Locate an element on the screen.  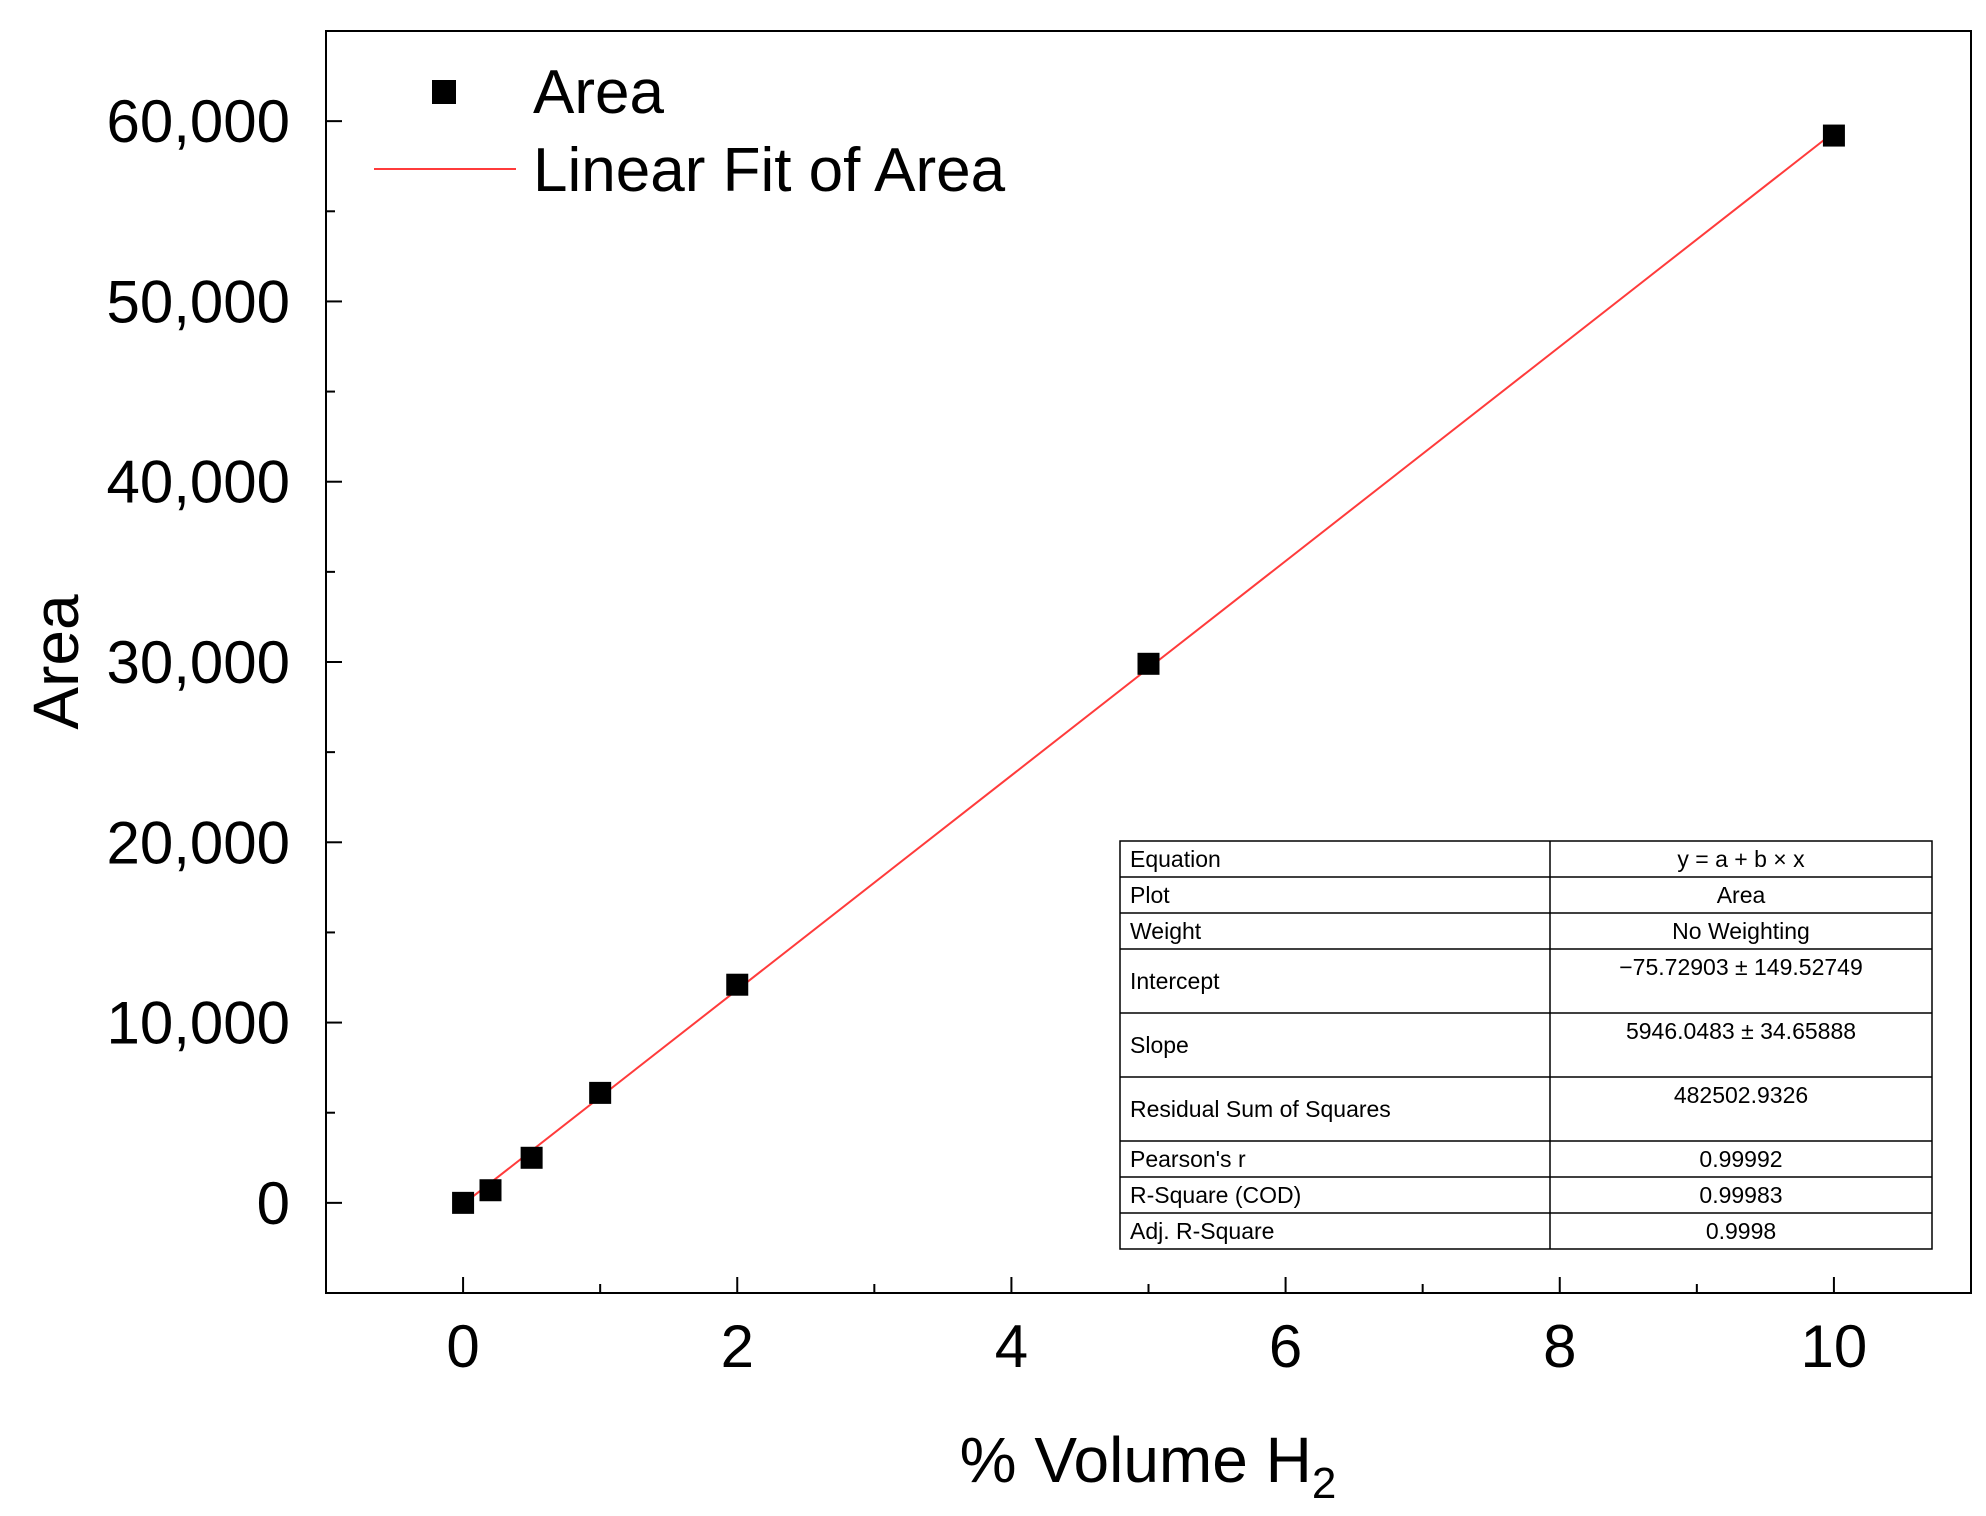
fit-table-label: R-Square (COD) is located at coordinates (1215, 1195).